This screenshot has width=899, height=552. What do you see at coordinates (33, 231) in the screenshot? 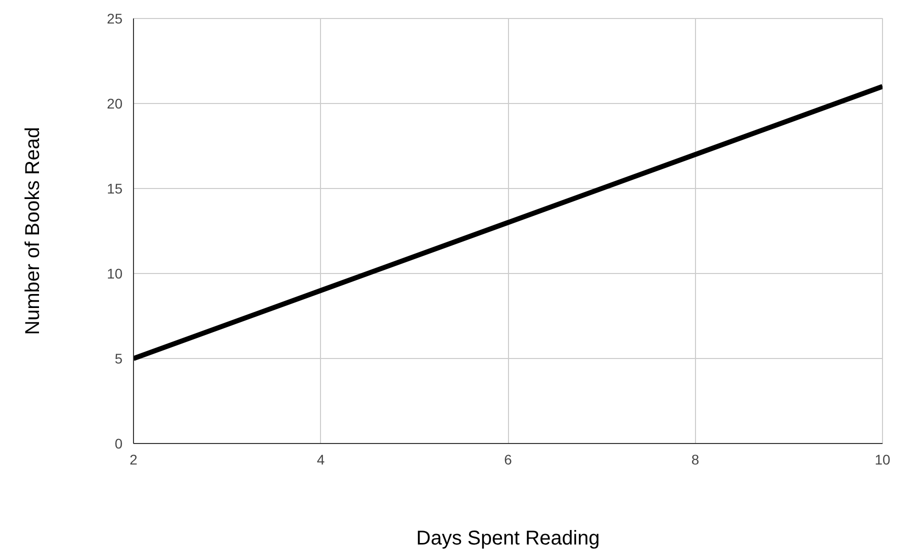
I see `y-axis-title: Number of Books Read` at bounding box center [33, 231].